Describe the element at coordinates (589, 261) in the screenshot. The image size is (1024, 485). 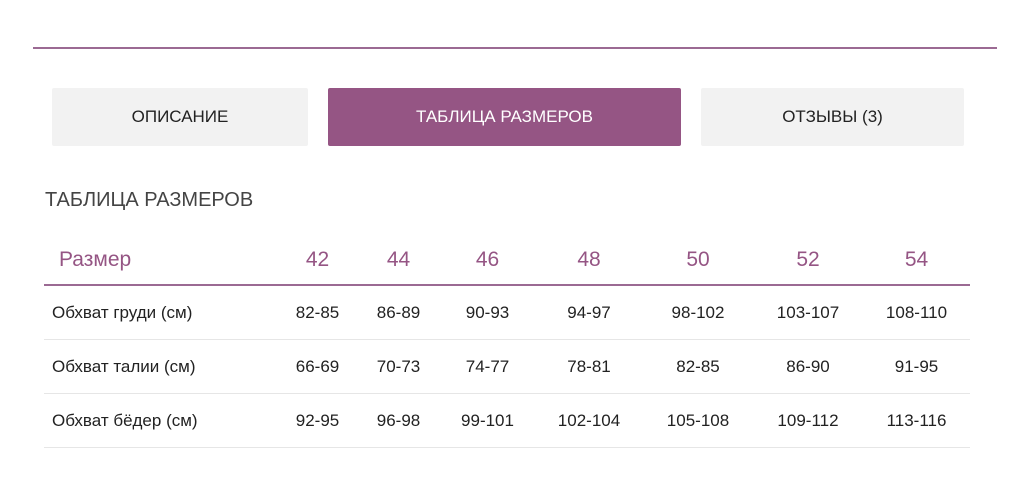
I see `header-size-48: 48` at that location.